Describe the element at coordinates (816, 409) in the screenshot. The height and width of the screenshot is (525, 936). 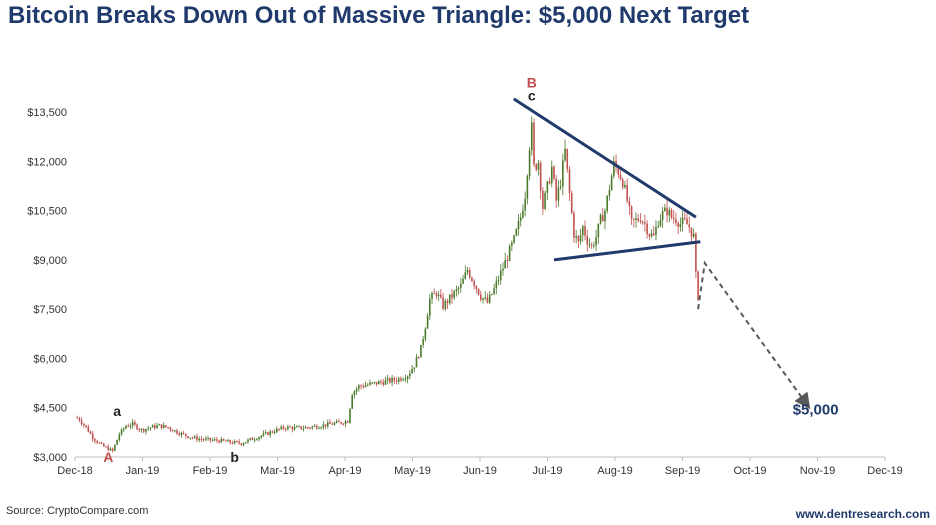
I see `target-price-label: $5,000` at that location.